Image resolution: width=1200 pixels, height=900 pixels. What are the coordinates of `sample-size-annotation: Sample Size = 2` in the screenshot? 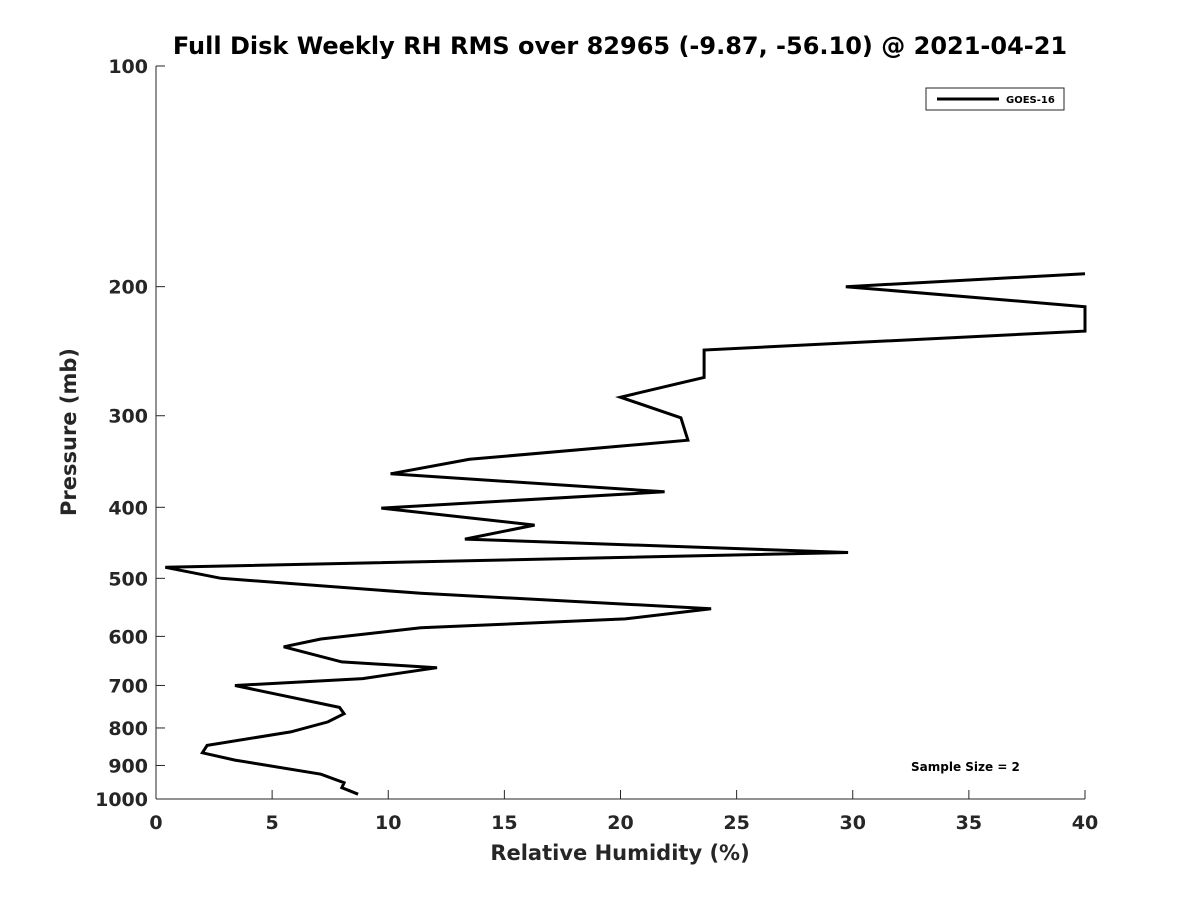 It's located at (965, 767).